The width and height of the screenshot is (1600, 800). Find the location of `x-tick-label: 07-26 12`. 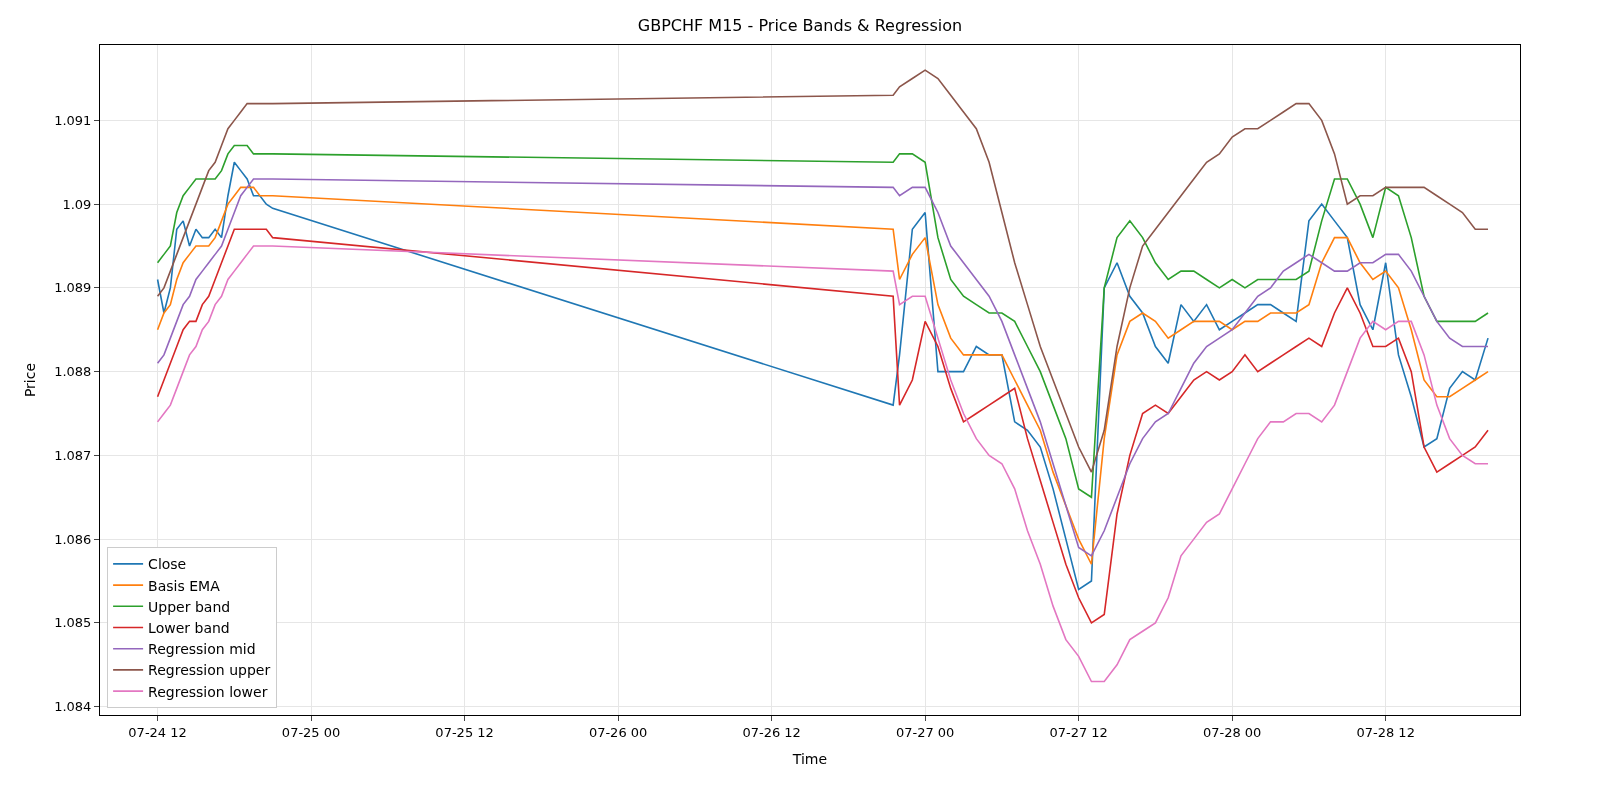

x-tick-label: 07-26 12 is located at coordinates (771, 732).